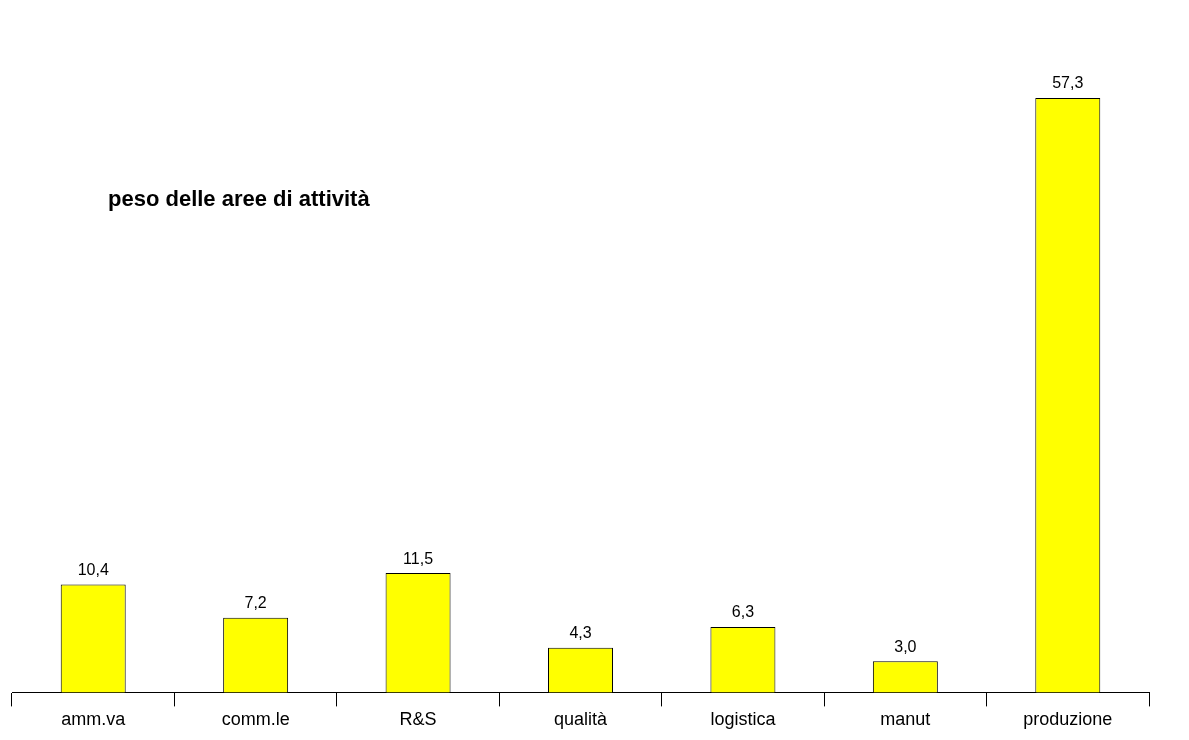 Image resolution: width=1189 pixels, height=740 pixels. Describe the element at coordinates (255, 719) in the screenshot. I see `x-tick-label: comm.le` at that location.